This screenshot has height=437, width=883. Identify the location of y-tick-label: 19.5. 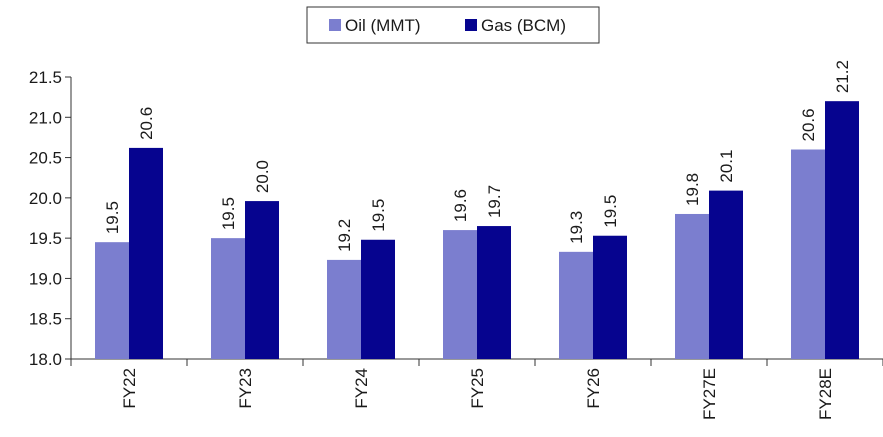
(45, 238).